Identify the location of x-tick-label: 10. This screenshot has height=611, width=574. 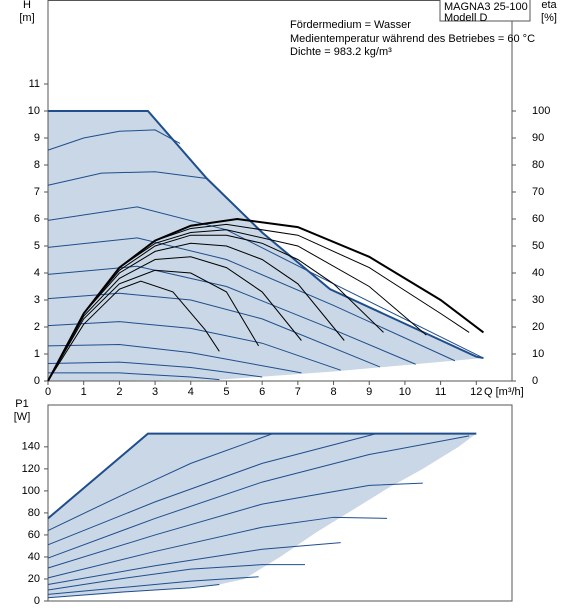
(405, 392).